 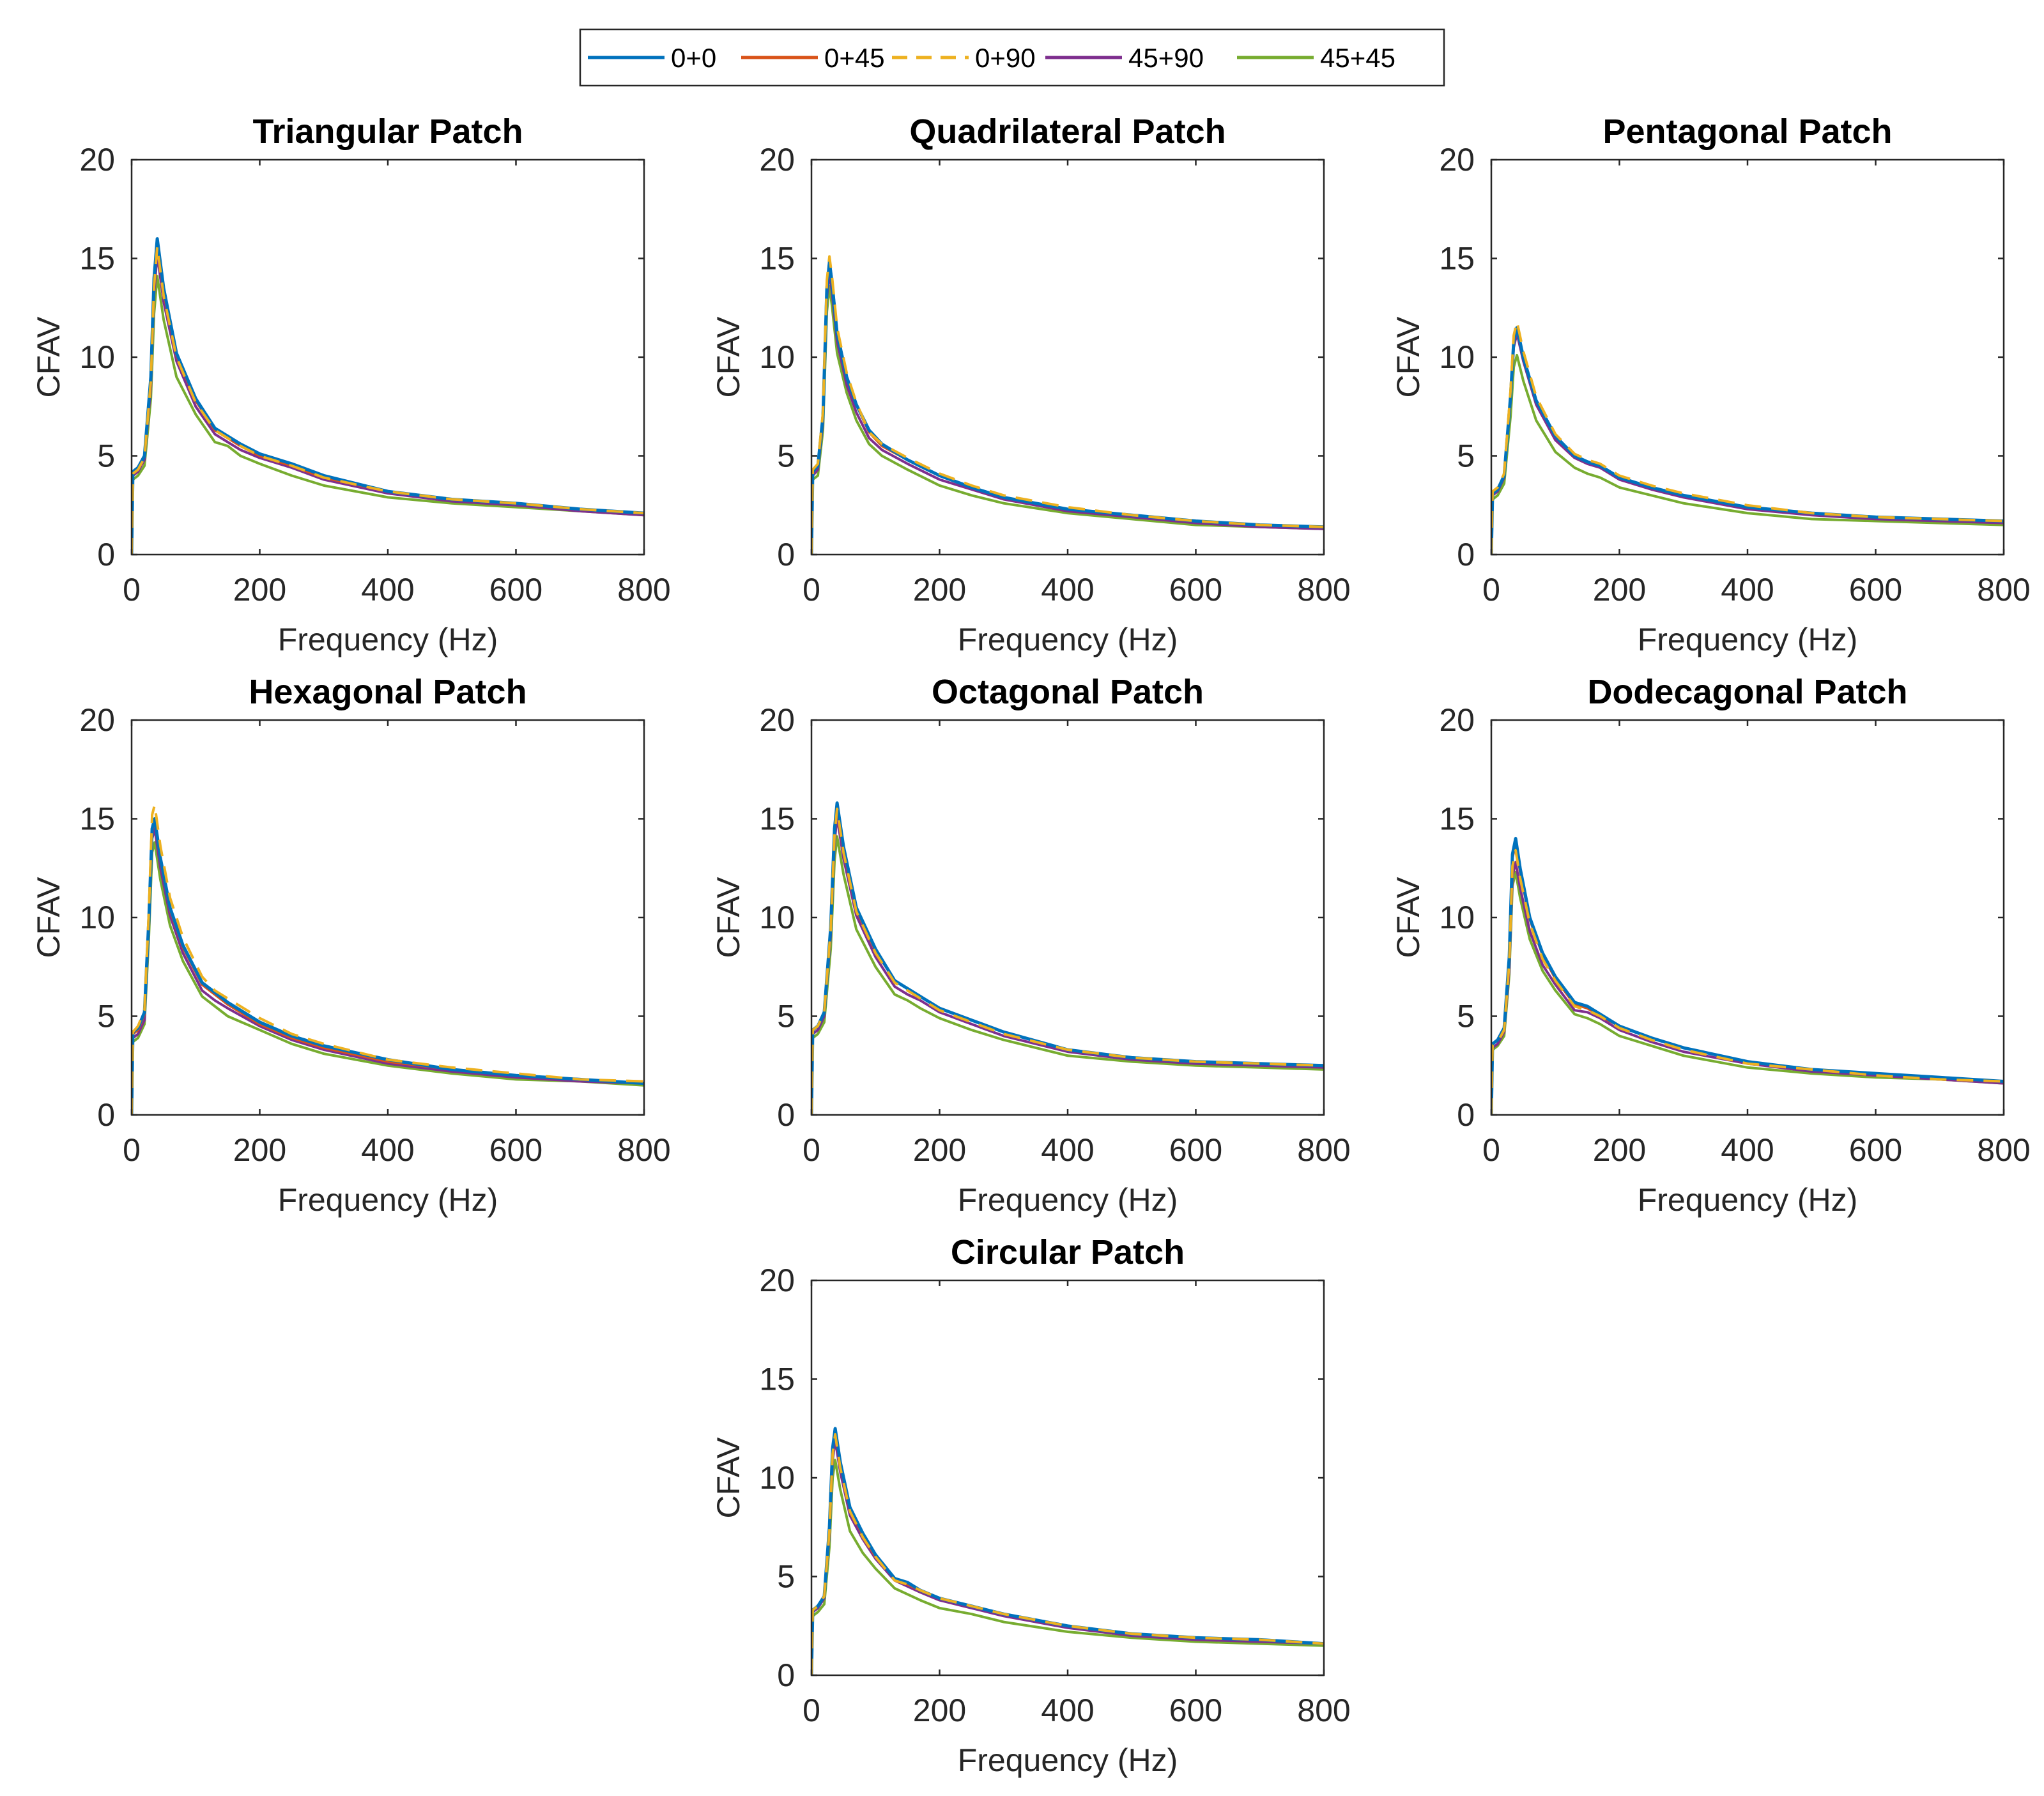 What do you see at coordinates (387, 692) in the screenshot?
I see `chart-title: Hexagonal Patch` at bounding box center [387, 692].